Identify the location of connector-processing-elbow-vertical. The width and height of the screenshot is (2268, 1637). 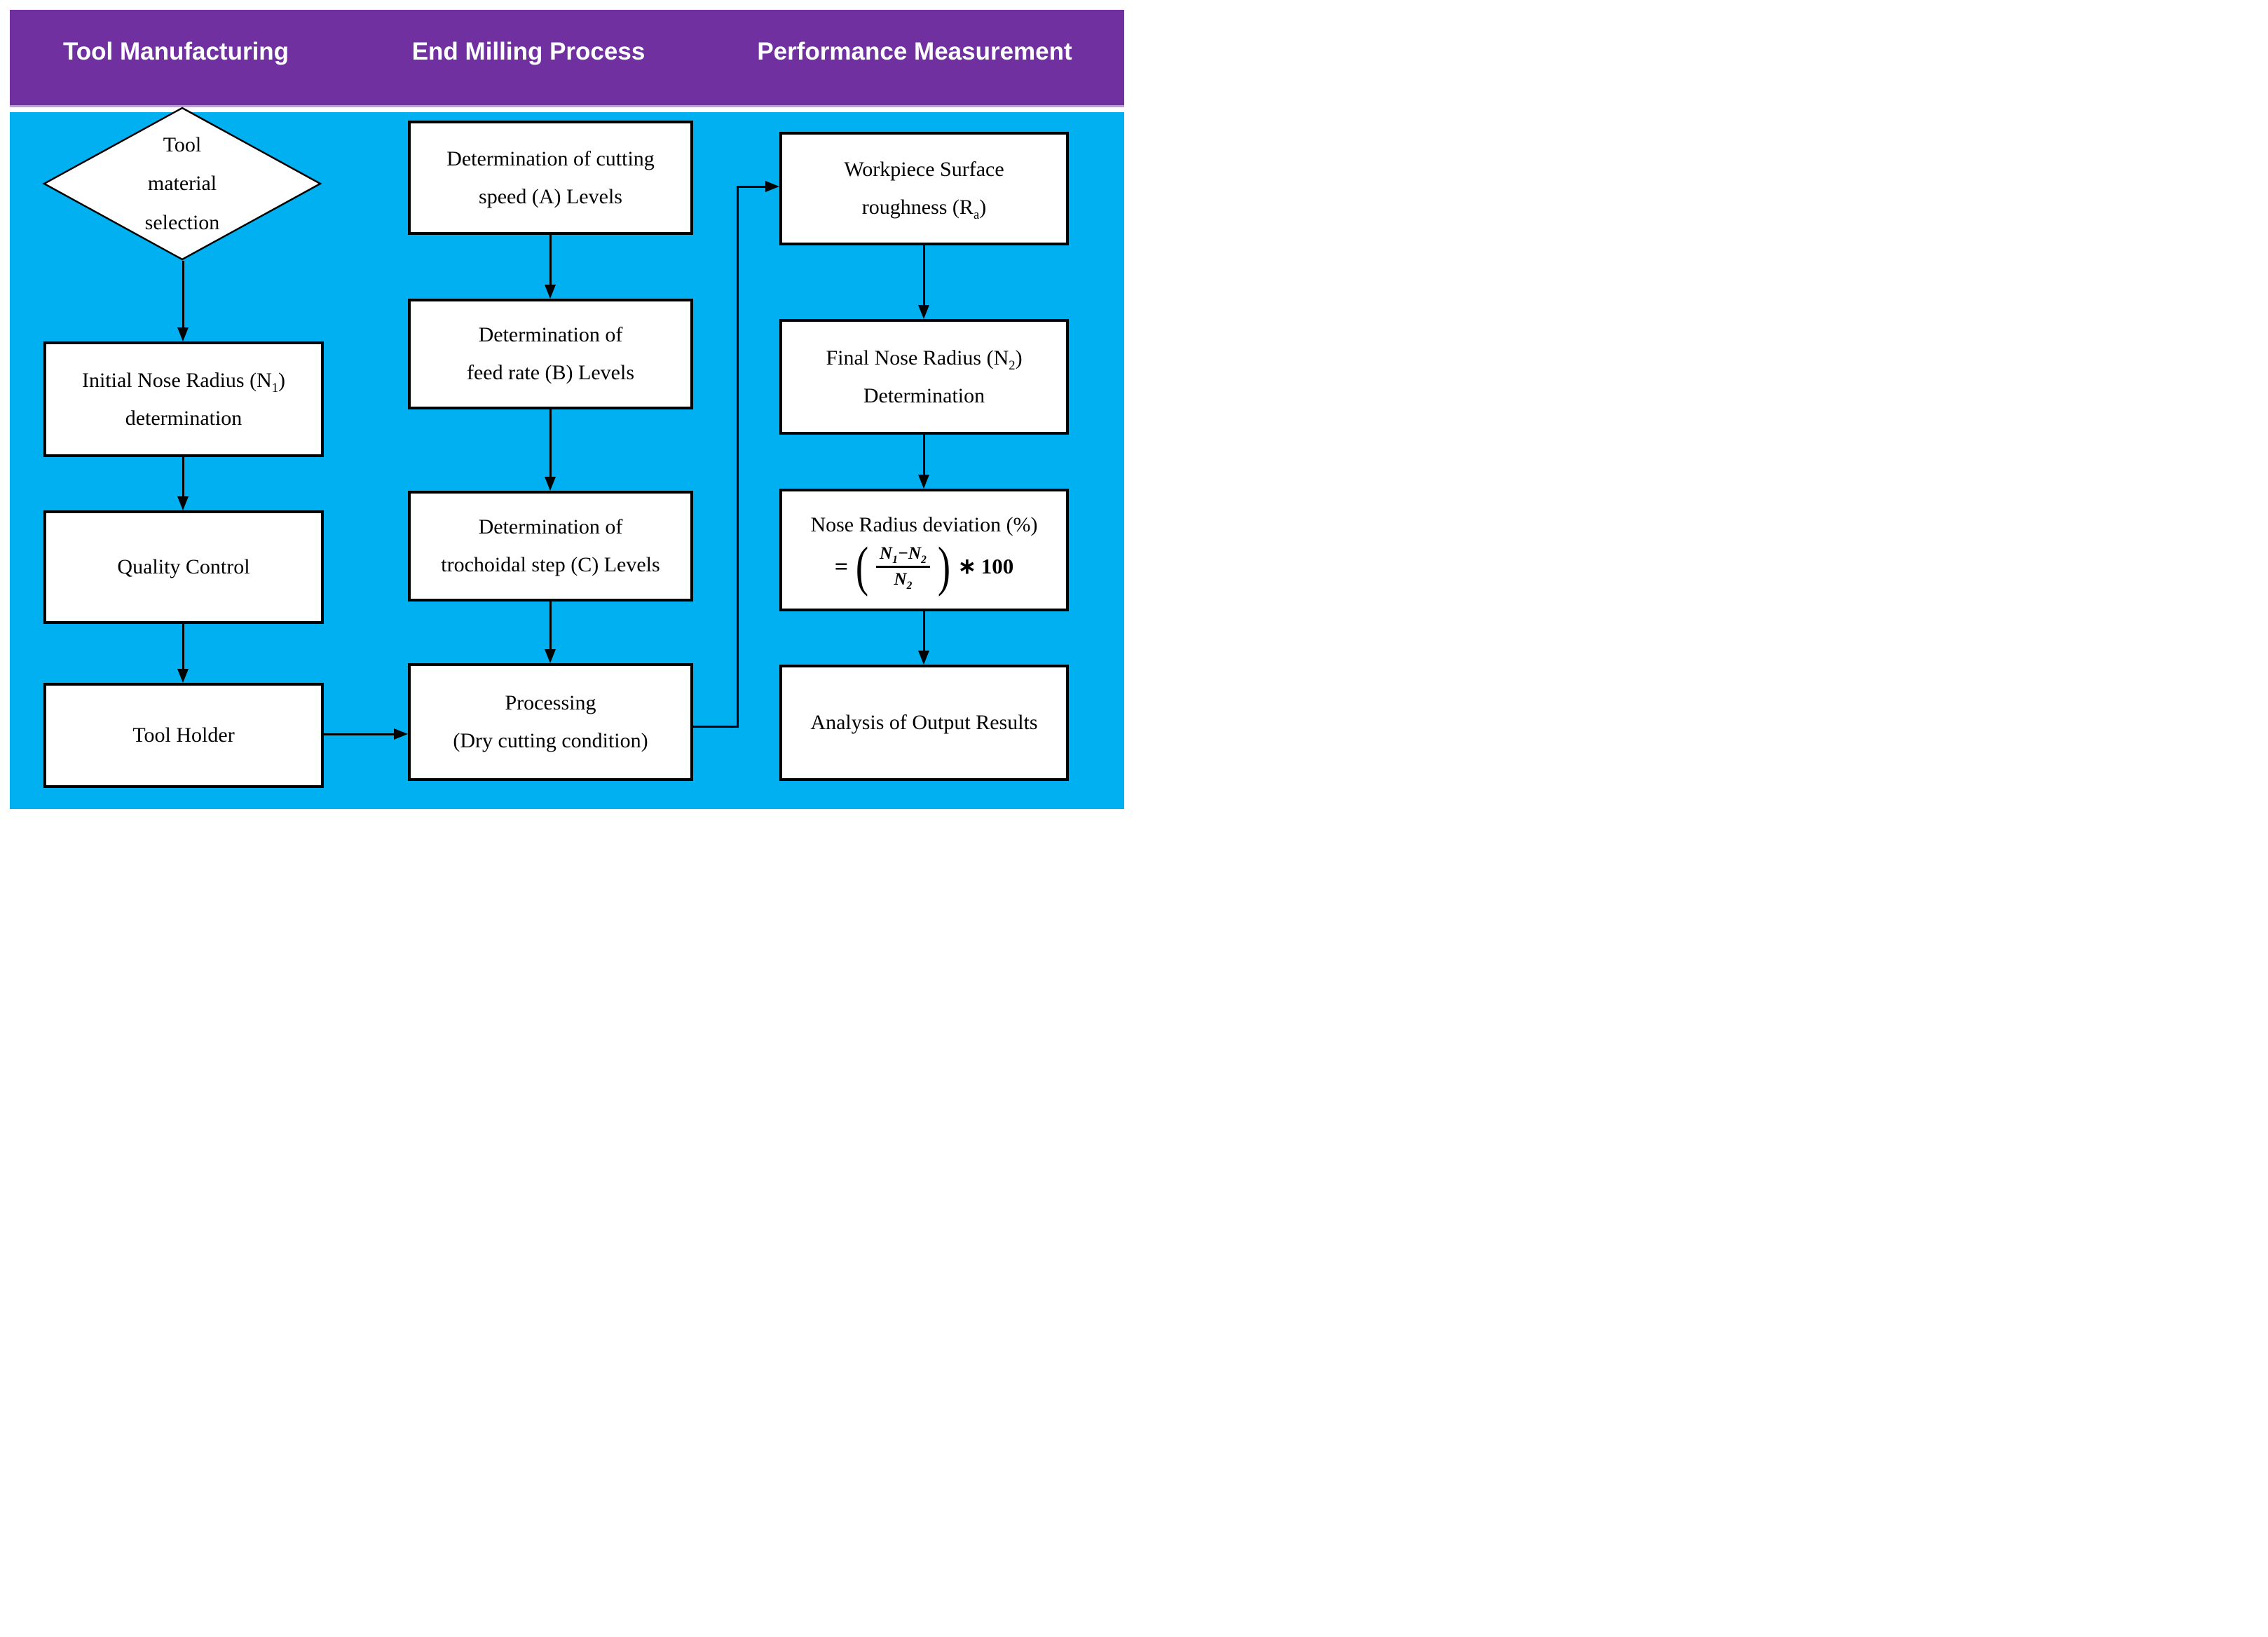
(738, 457).